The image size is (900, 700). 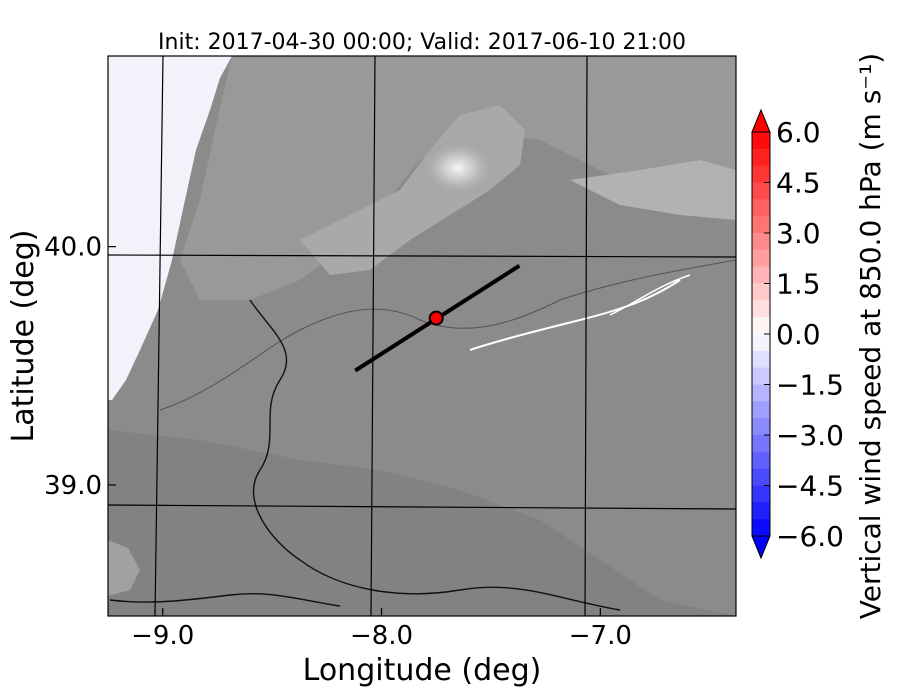 I want to click on location-marker, so click(x=436, y=318).